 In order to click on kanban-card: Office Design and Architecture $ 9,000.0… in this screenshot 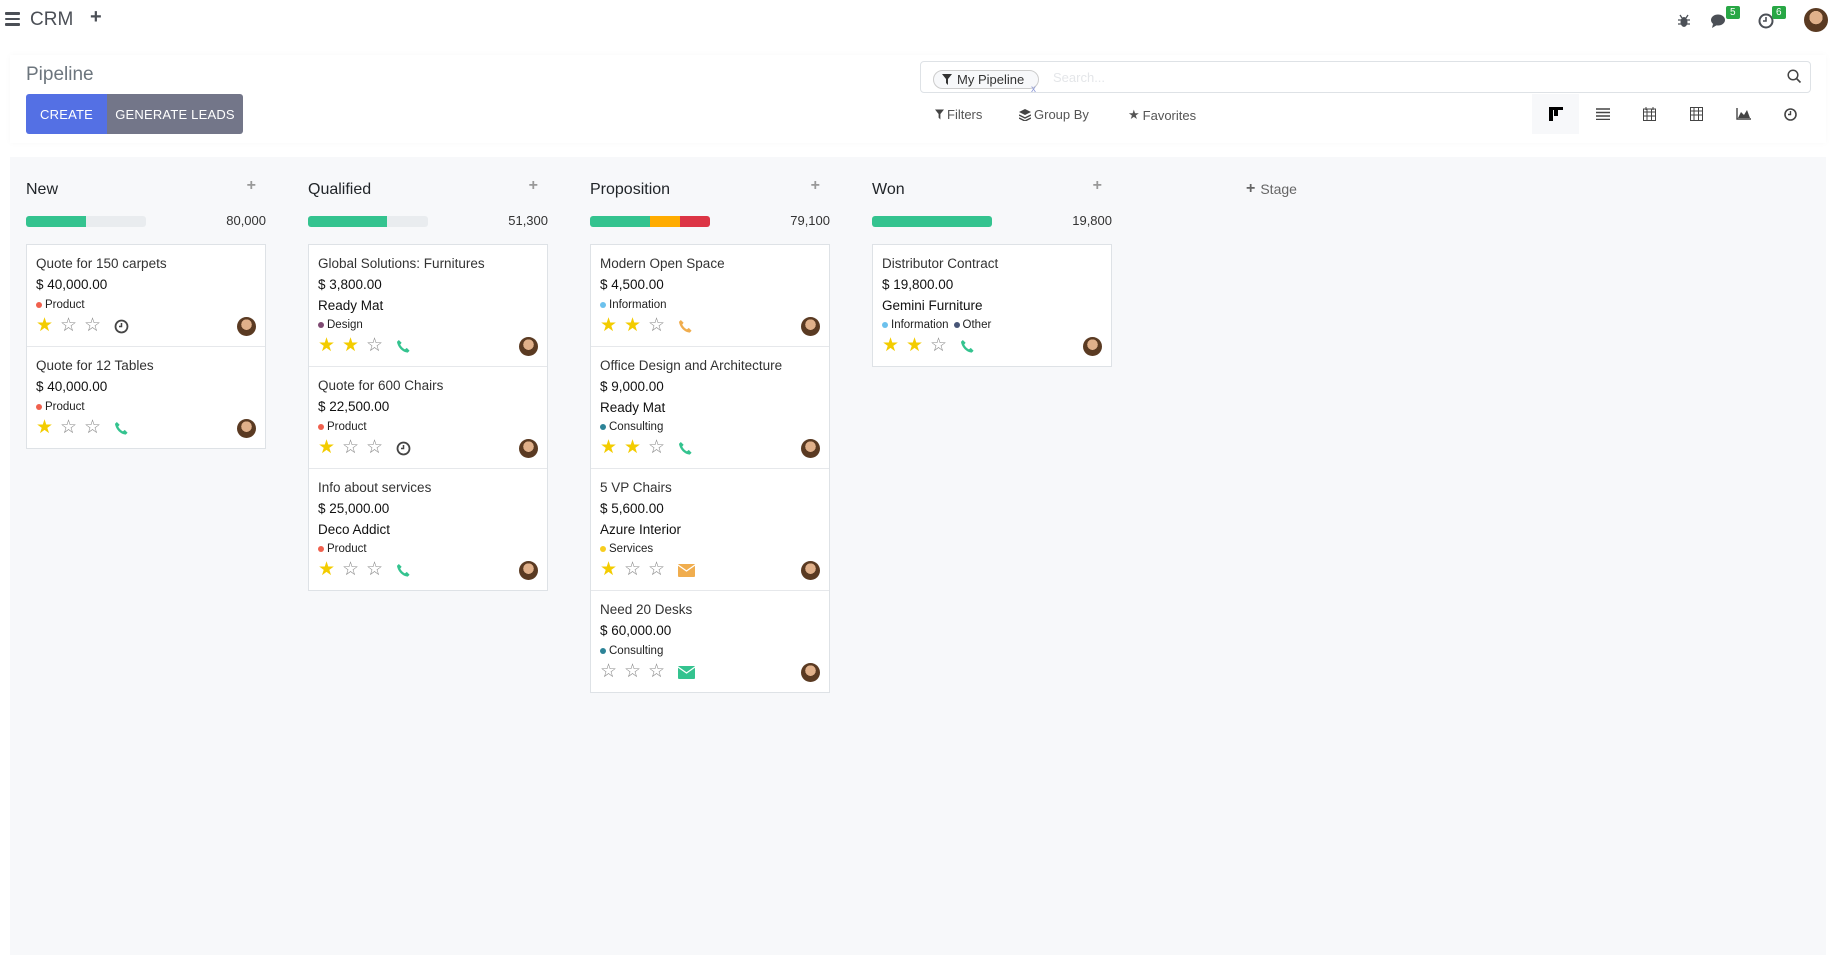, I will do `click(710, 408)`.